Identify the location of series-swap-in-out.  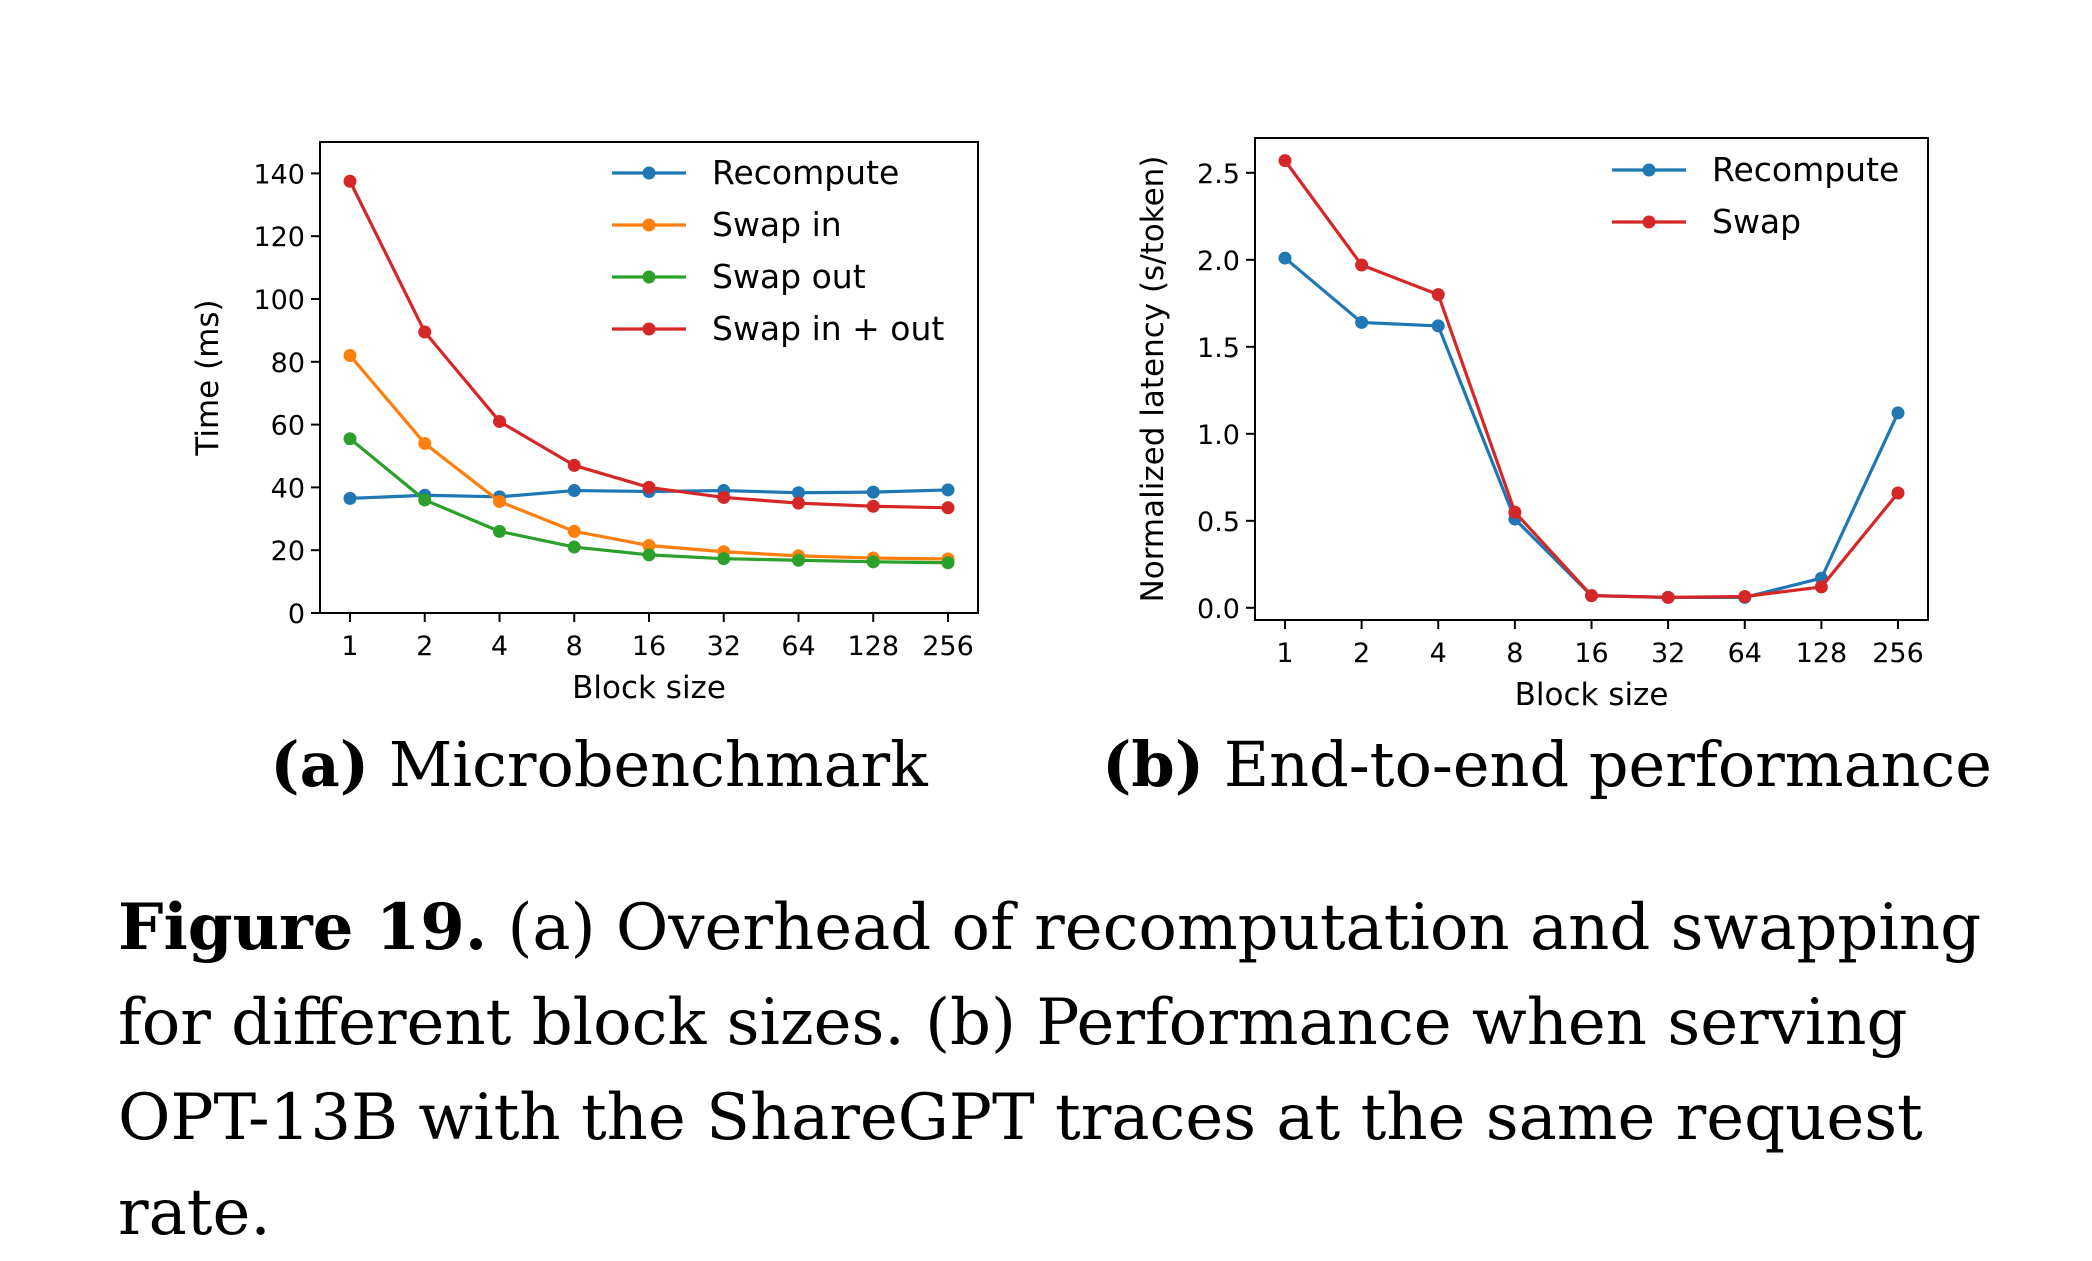
(649, 344).